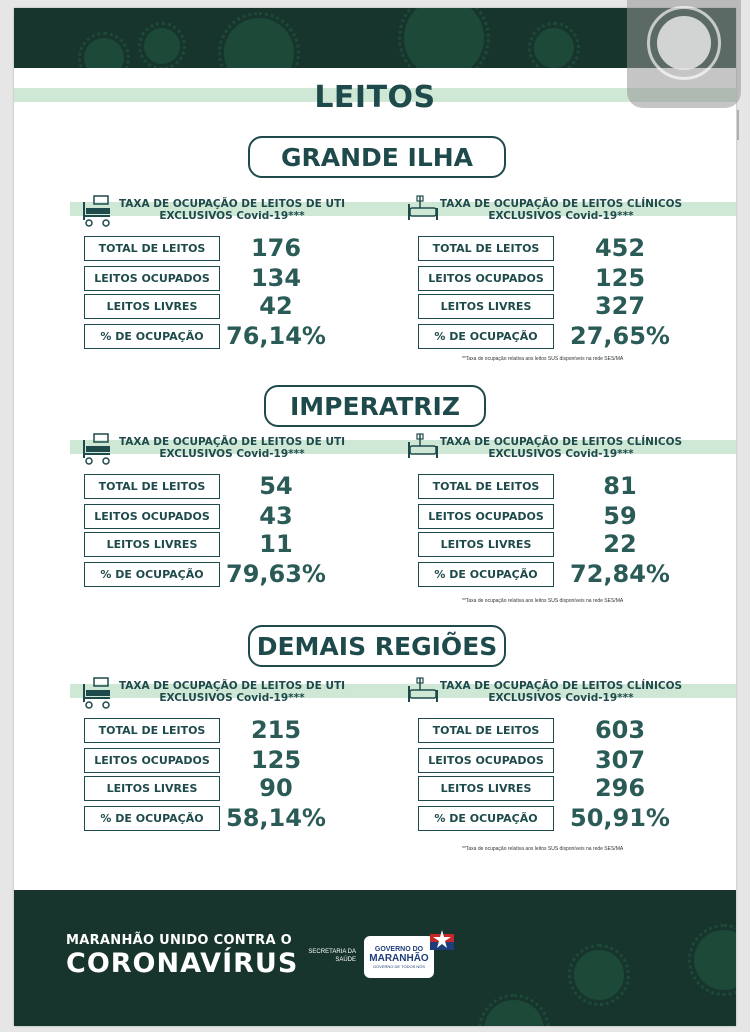 This screenshot has height=1032, width=750. I want to click on region-title-demais-regioes: DEMAIS REGIÕES, so click(377, 646).